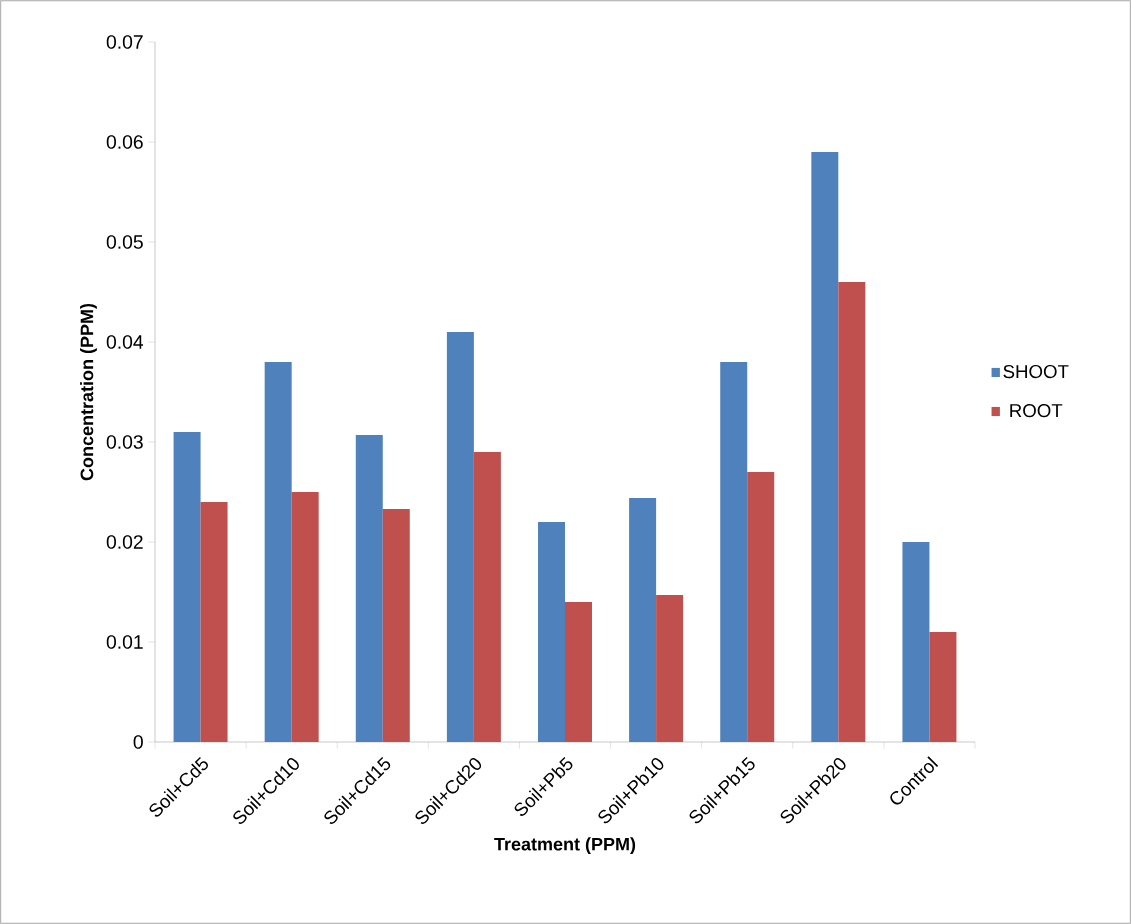 The height and width of the screenshot is (924, 1131). What do you see at coordinates (1036, 371) in the screenshot?
I see `legend-label: SHOOT` at bounding box center [1036, 371].